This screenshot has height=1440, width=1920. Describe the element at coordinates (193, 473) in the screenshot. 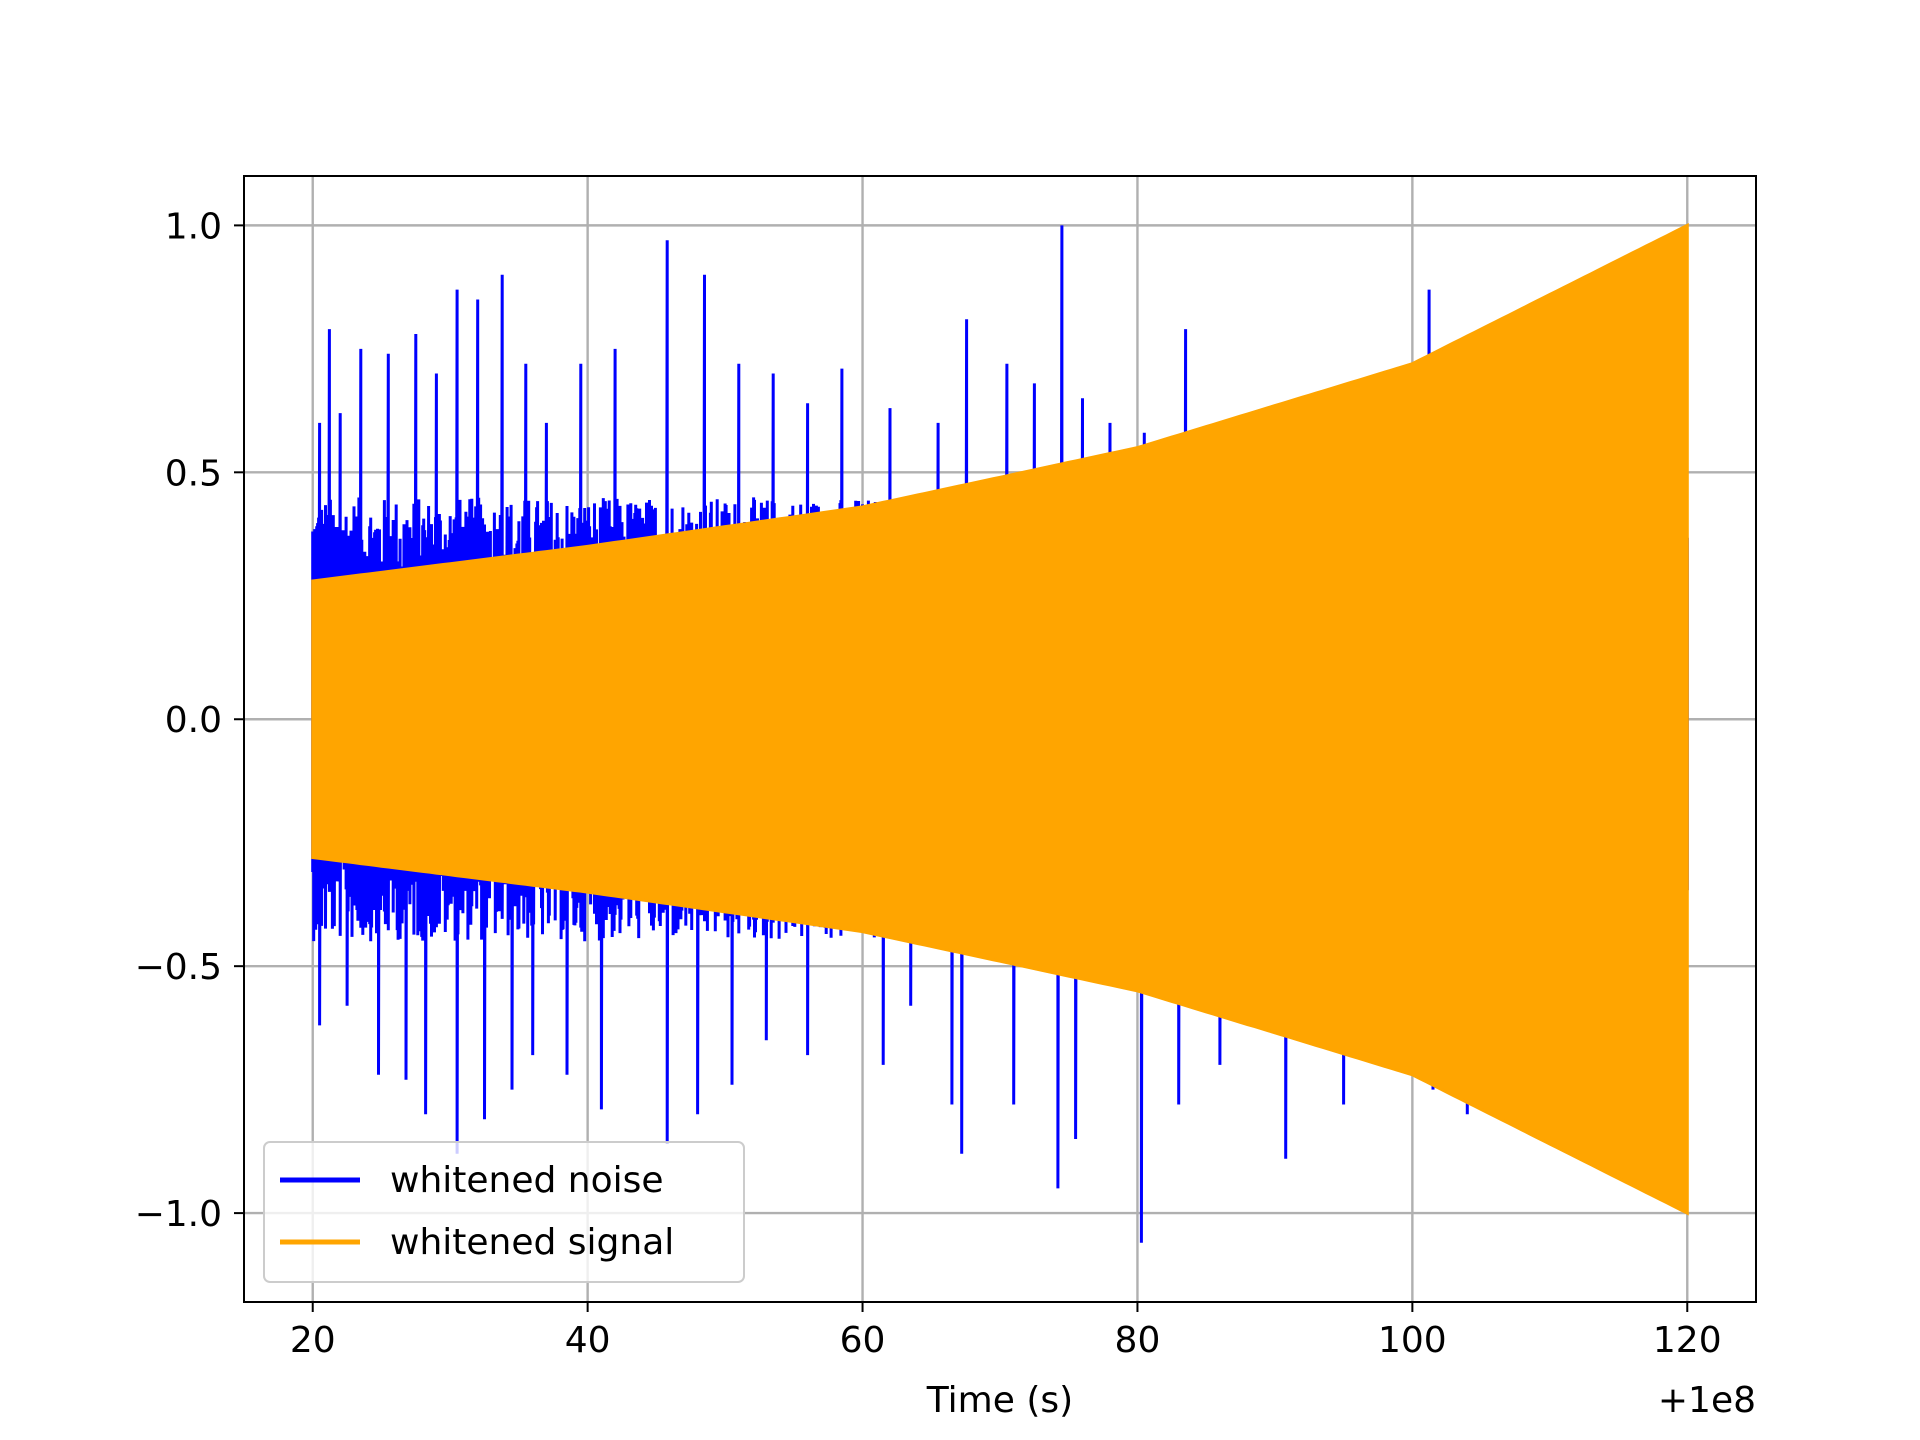

I see `y-tick-label: 0.5` at that location.